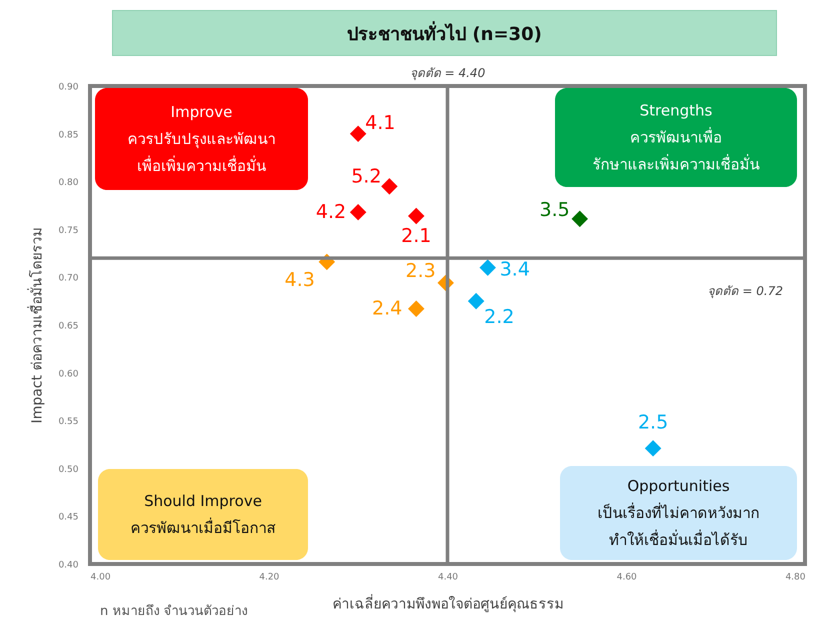 This screenshot has width=813, height=628. What do you see at coordinates (676, 138) in the screenshot?
I see `annotation: Strengths ควรพัฒนาเพื่อ รักษาและเพิ่มความเชื่อมั่น` at bounding box center [676, 138].